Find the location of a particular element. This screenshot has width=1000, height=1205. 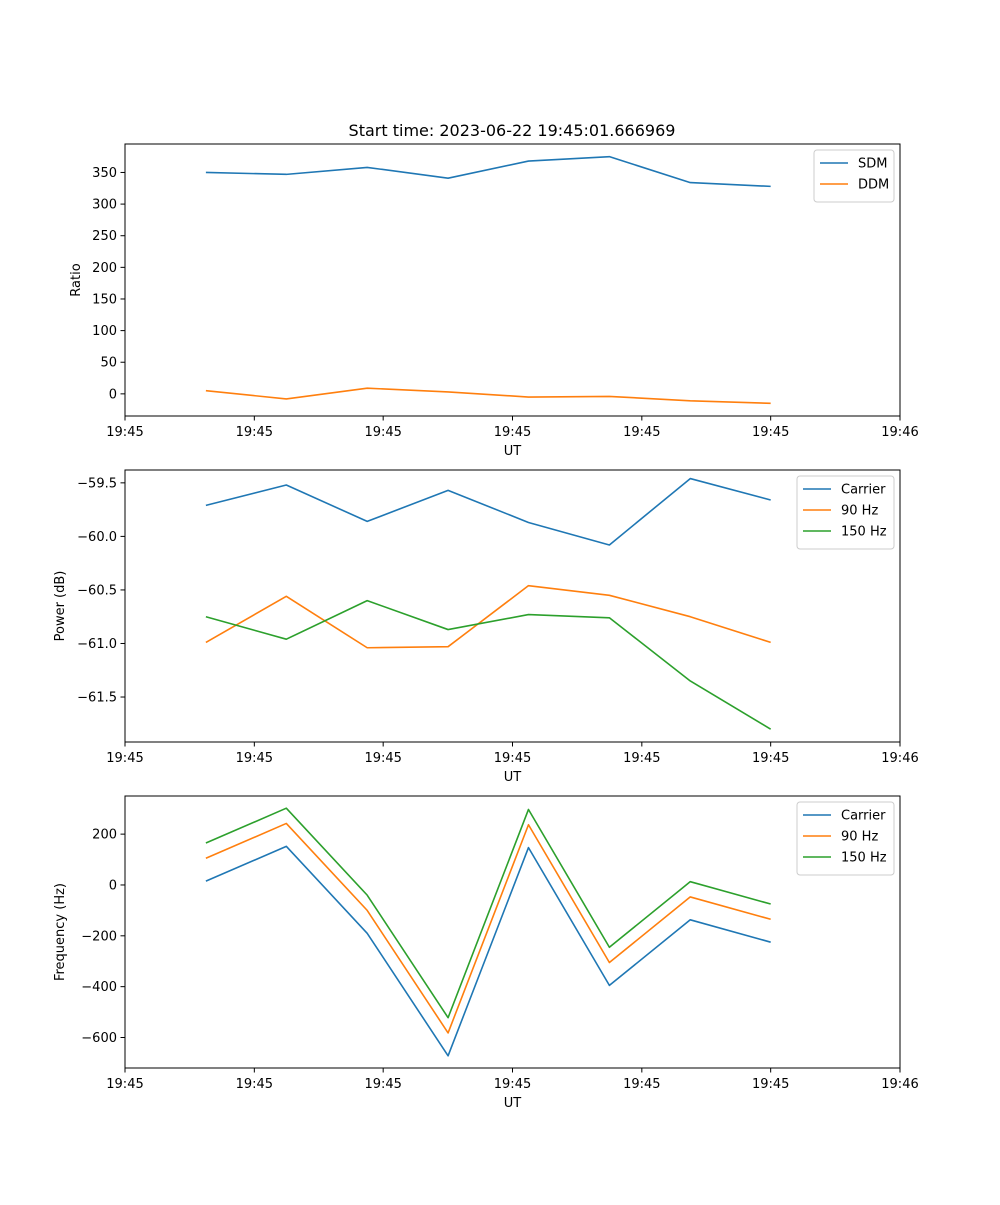

y-tick-label: −60.0 is located at coordinates (97, 537).